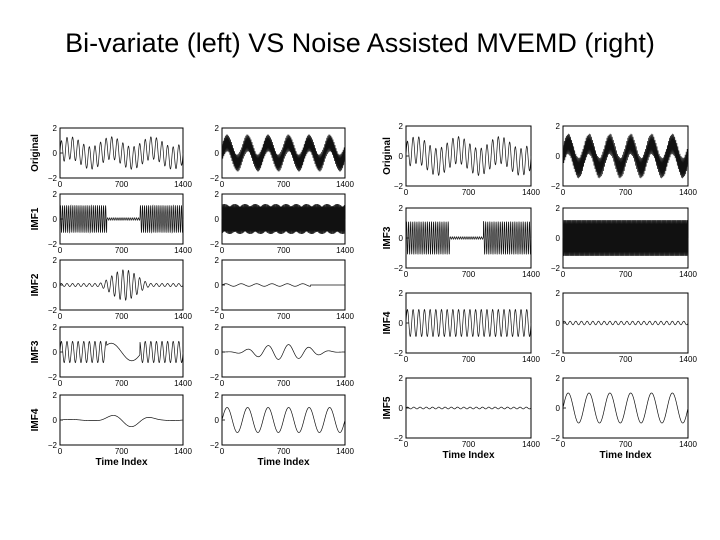 The image size is (720, 540). I want to click on row-label: Original, so click(387, 156).